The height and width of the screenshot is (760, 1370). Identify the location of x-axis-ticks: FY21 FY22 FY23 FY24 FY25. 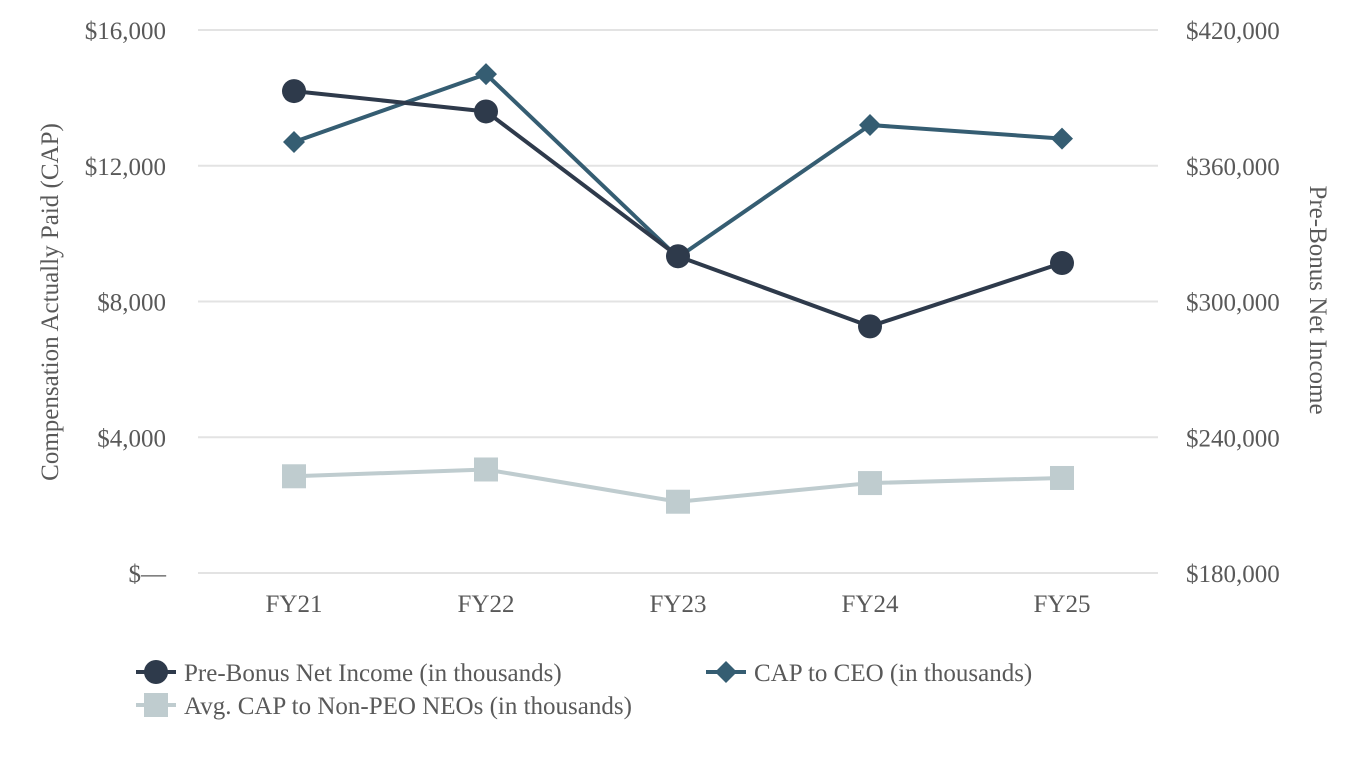
(678, 604).